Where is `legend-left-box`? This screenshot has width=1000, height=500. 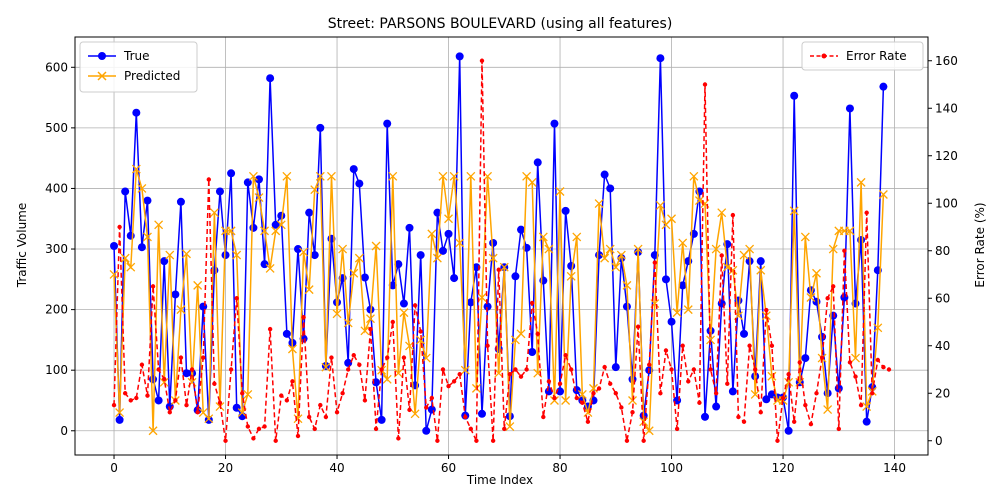 legend-left-box is located at coordinates (138, 67).